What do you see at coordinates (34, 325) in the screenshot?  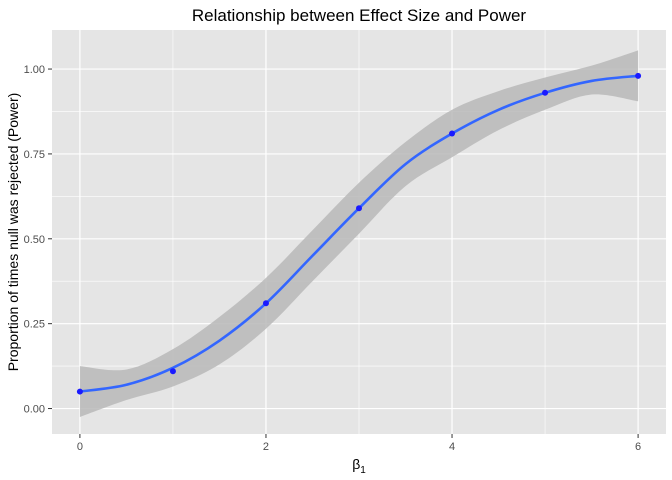 I see `y-tick-label: 0.25` at bounding box center [34, 325].